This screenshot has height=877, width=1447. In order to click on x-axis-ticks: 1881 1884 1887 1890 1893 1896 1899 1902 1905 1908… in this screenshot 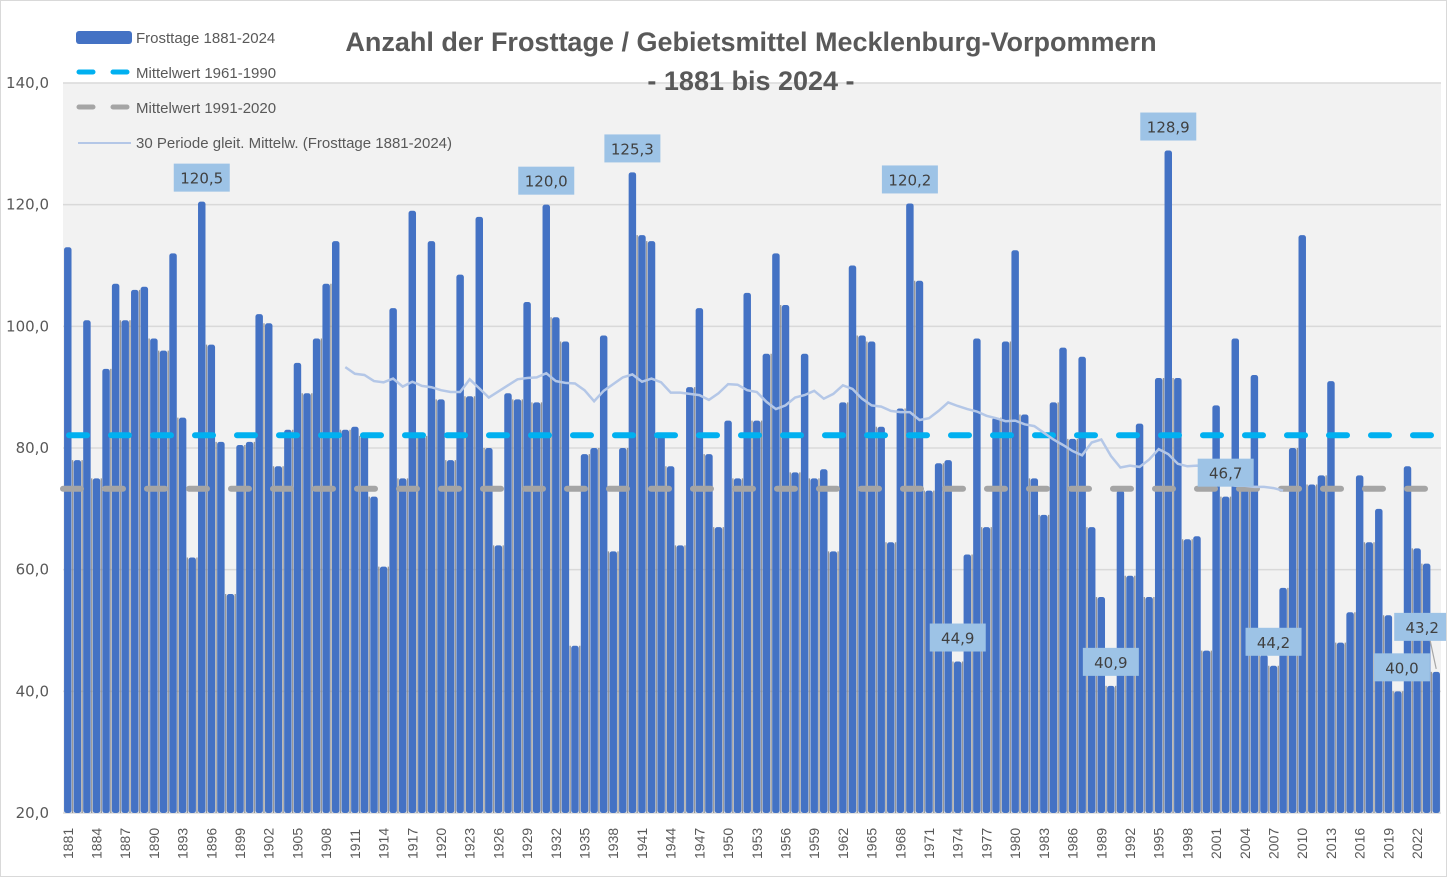, I will do `click(742, 843)`.